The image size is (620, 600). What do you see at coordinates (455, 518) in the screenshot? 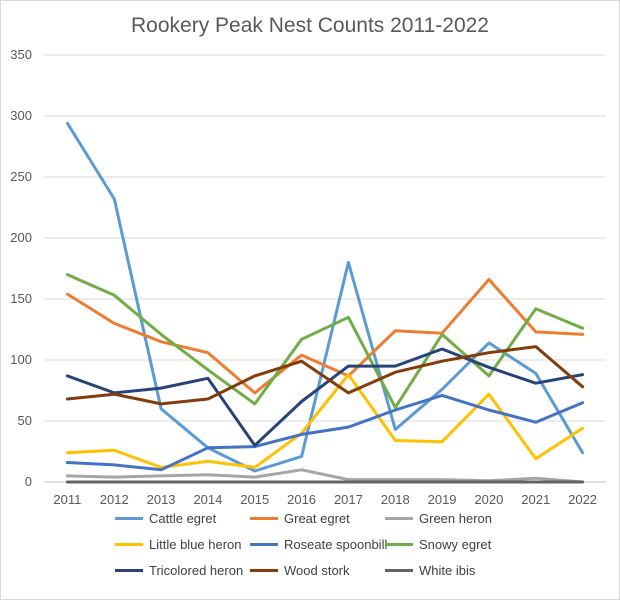
I see `legend-label: Green heron` at bounding box center [455, 518].